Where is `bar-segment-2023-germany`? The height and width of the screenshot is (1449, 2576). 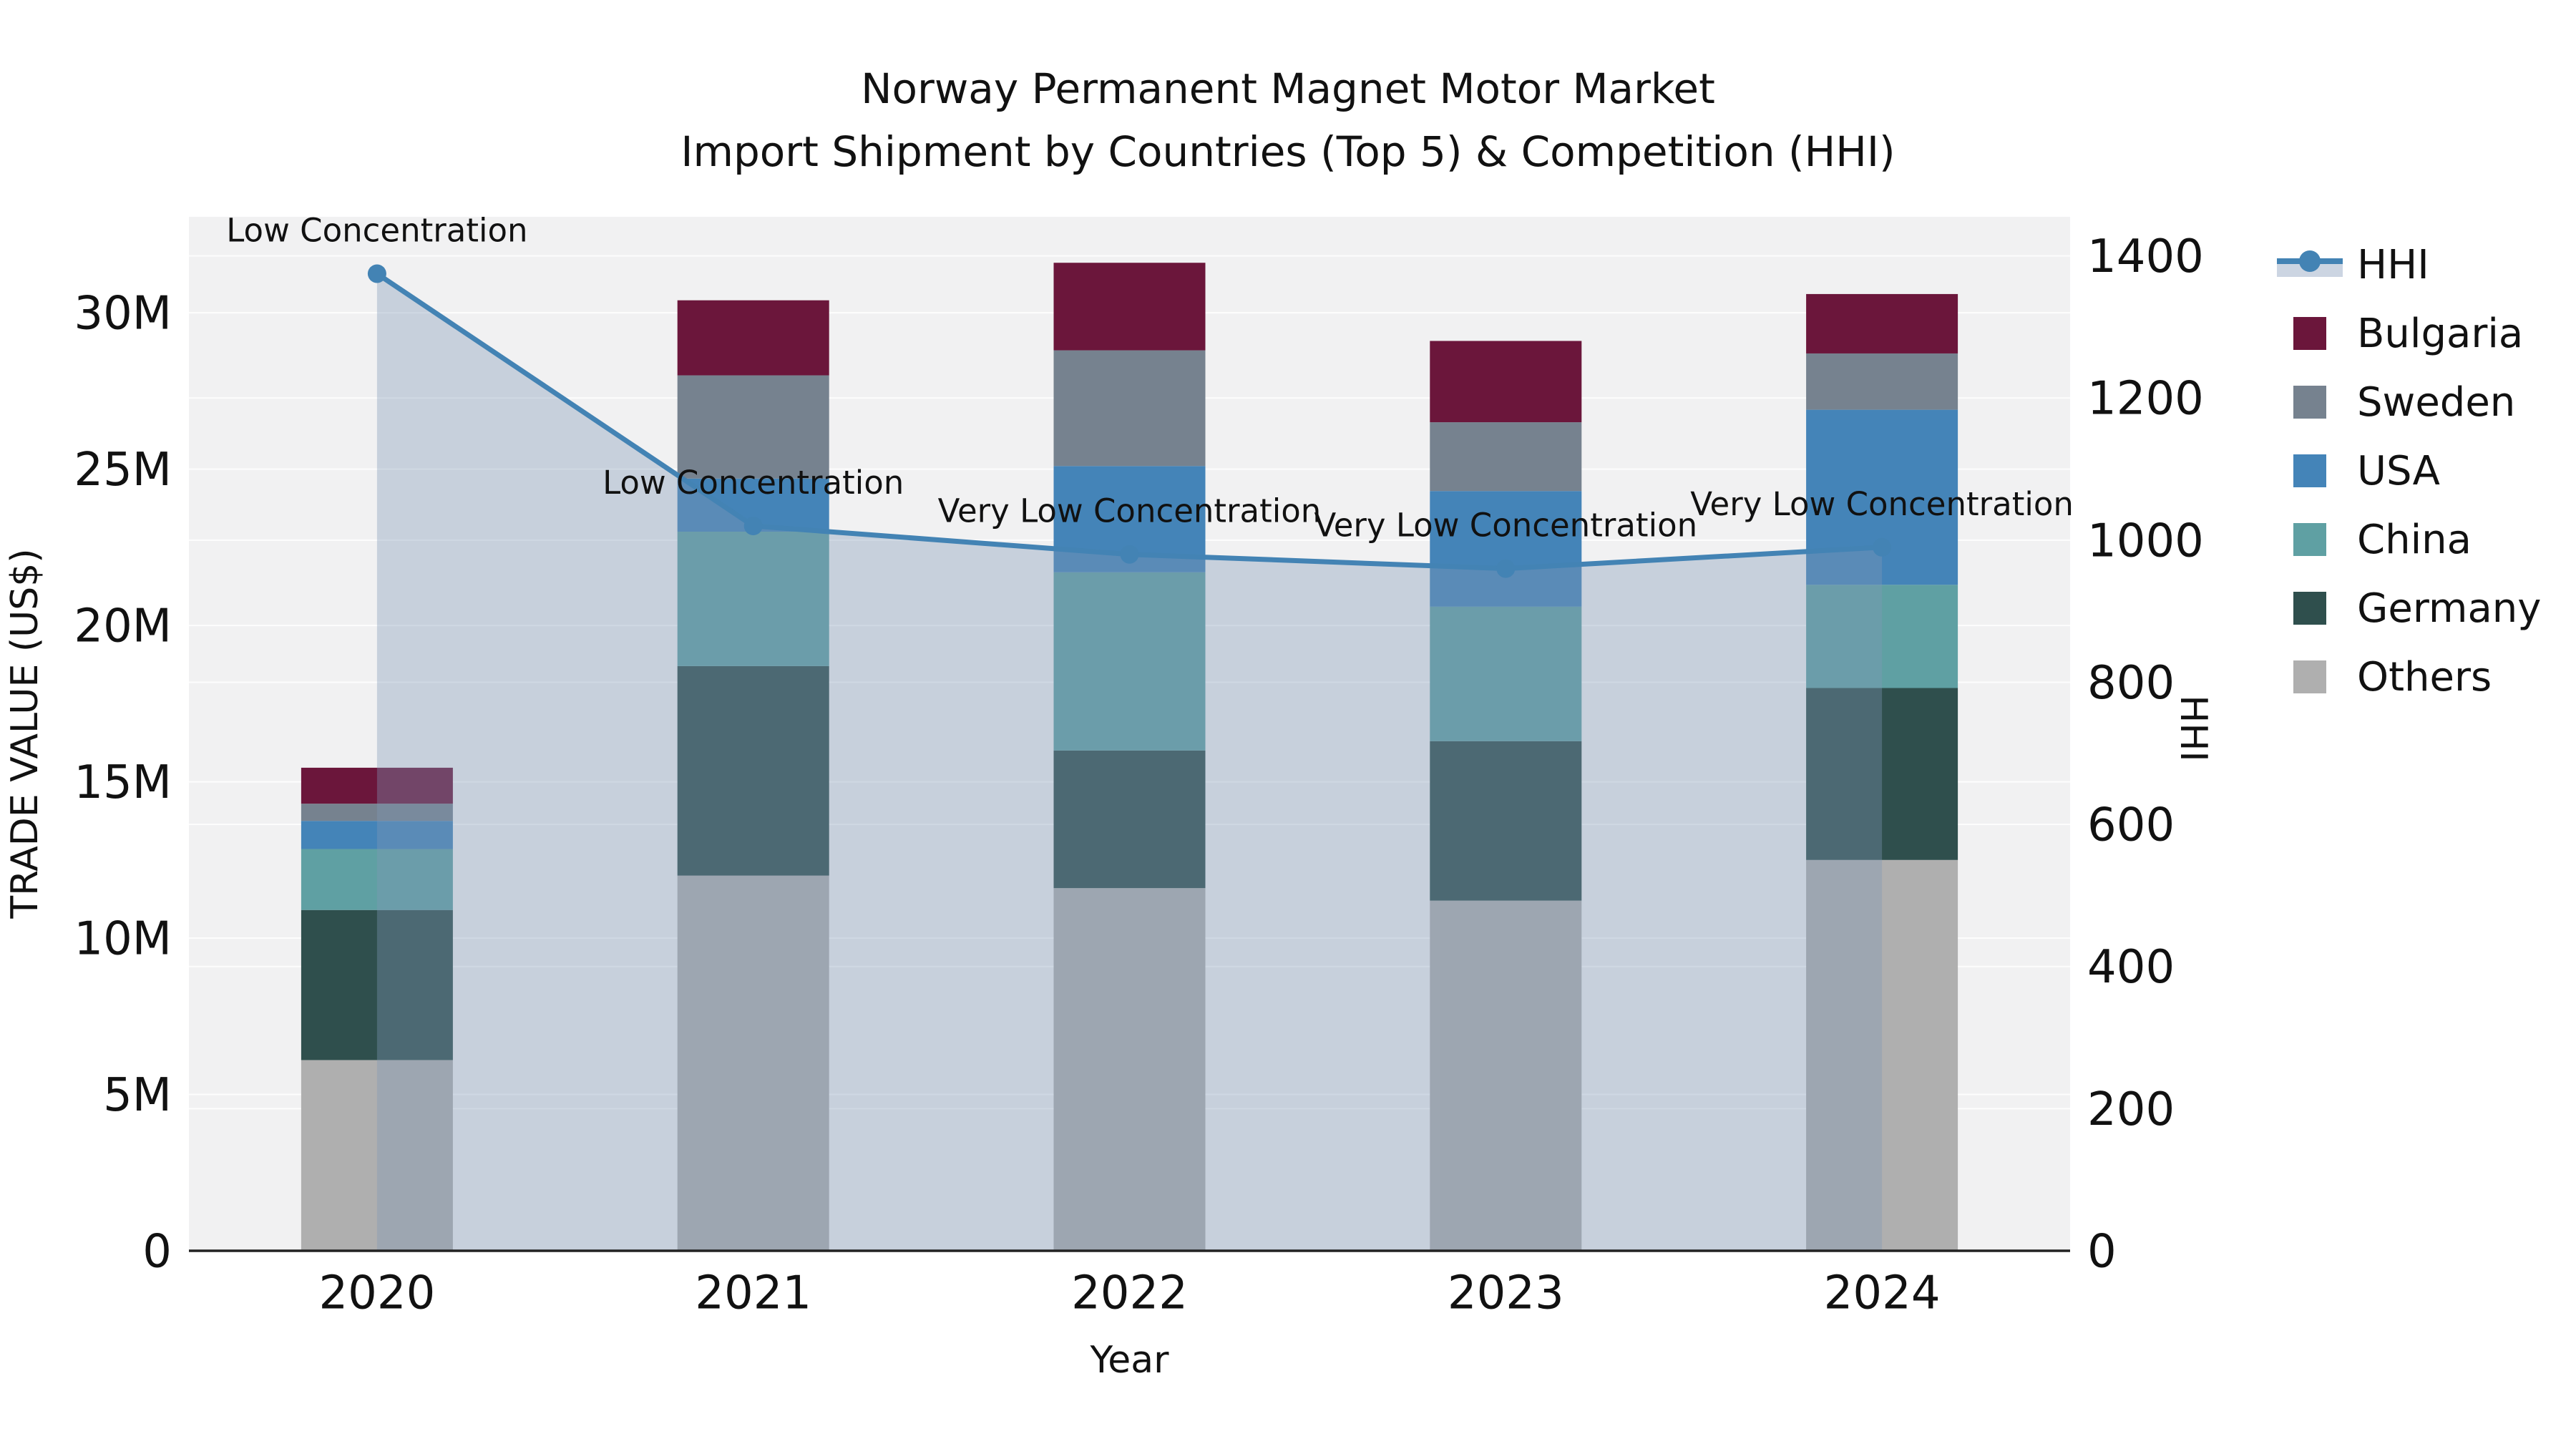
bar-segment-2023-germany is located at coordinates (1506, 821).